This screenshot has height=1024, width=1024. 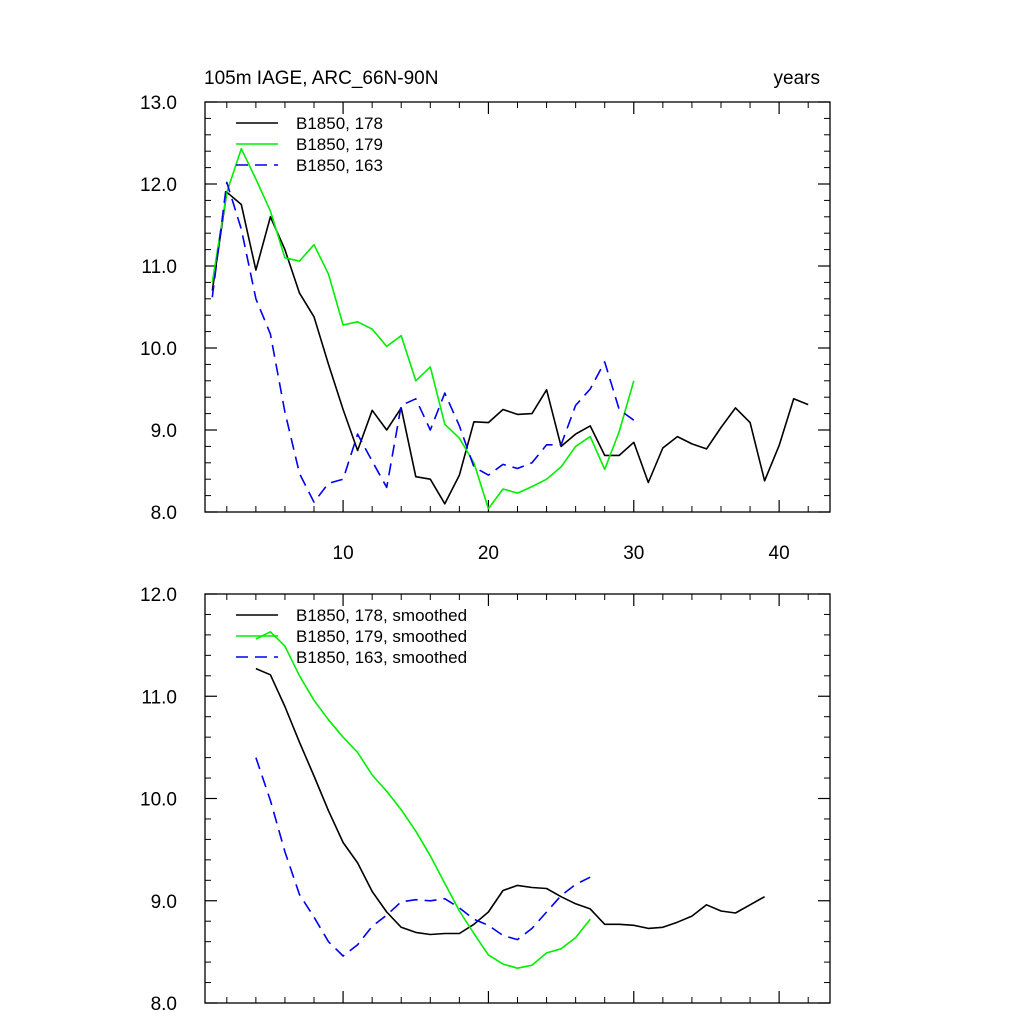 I want to click on series-line-b1850-178-smoothed, so click(x=510, y=801).